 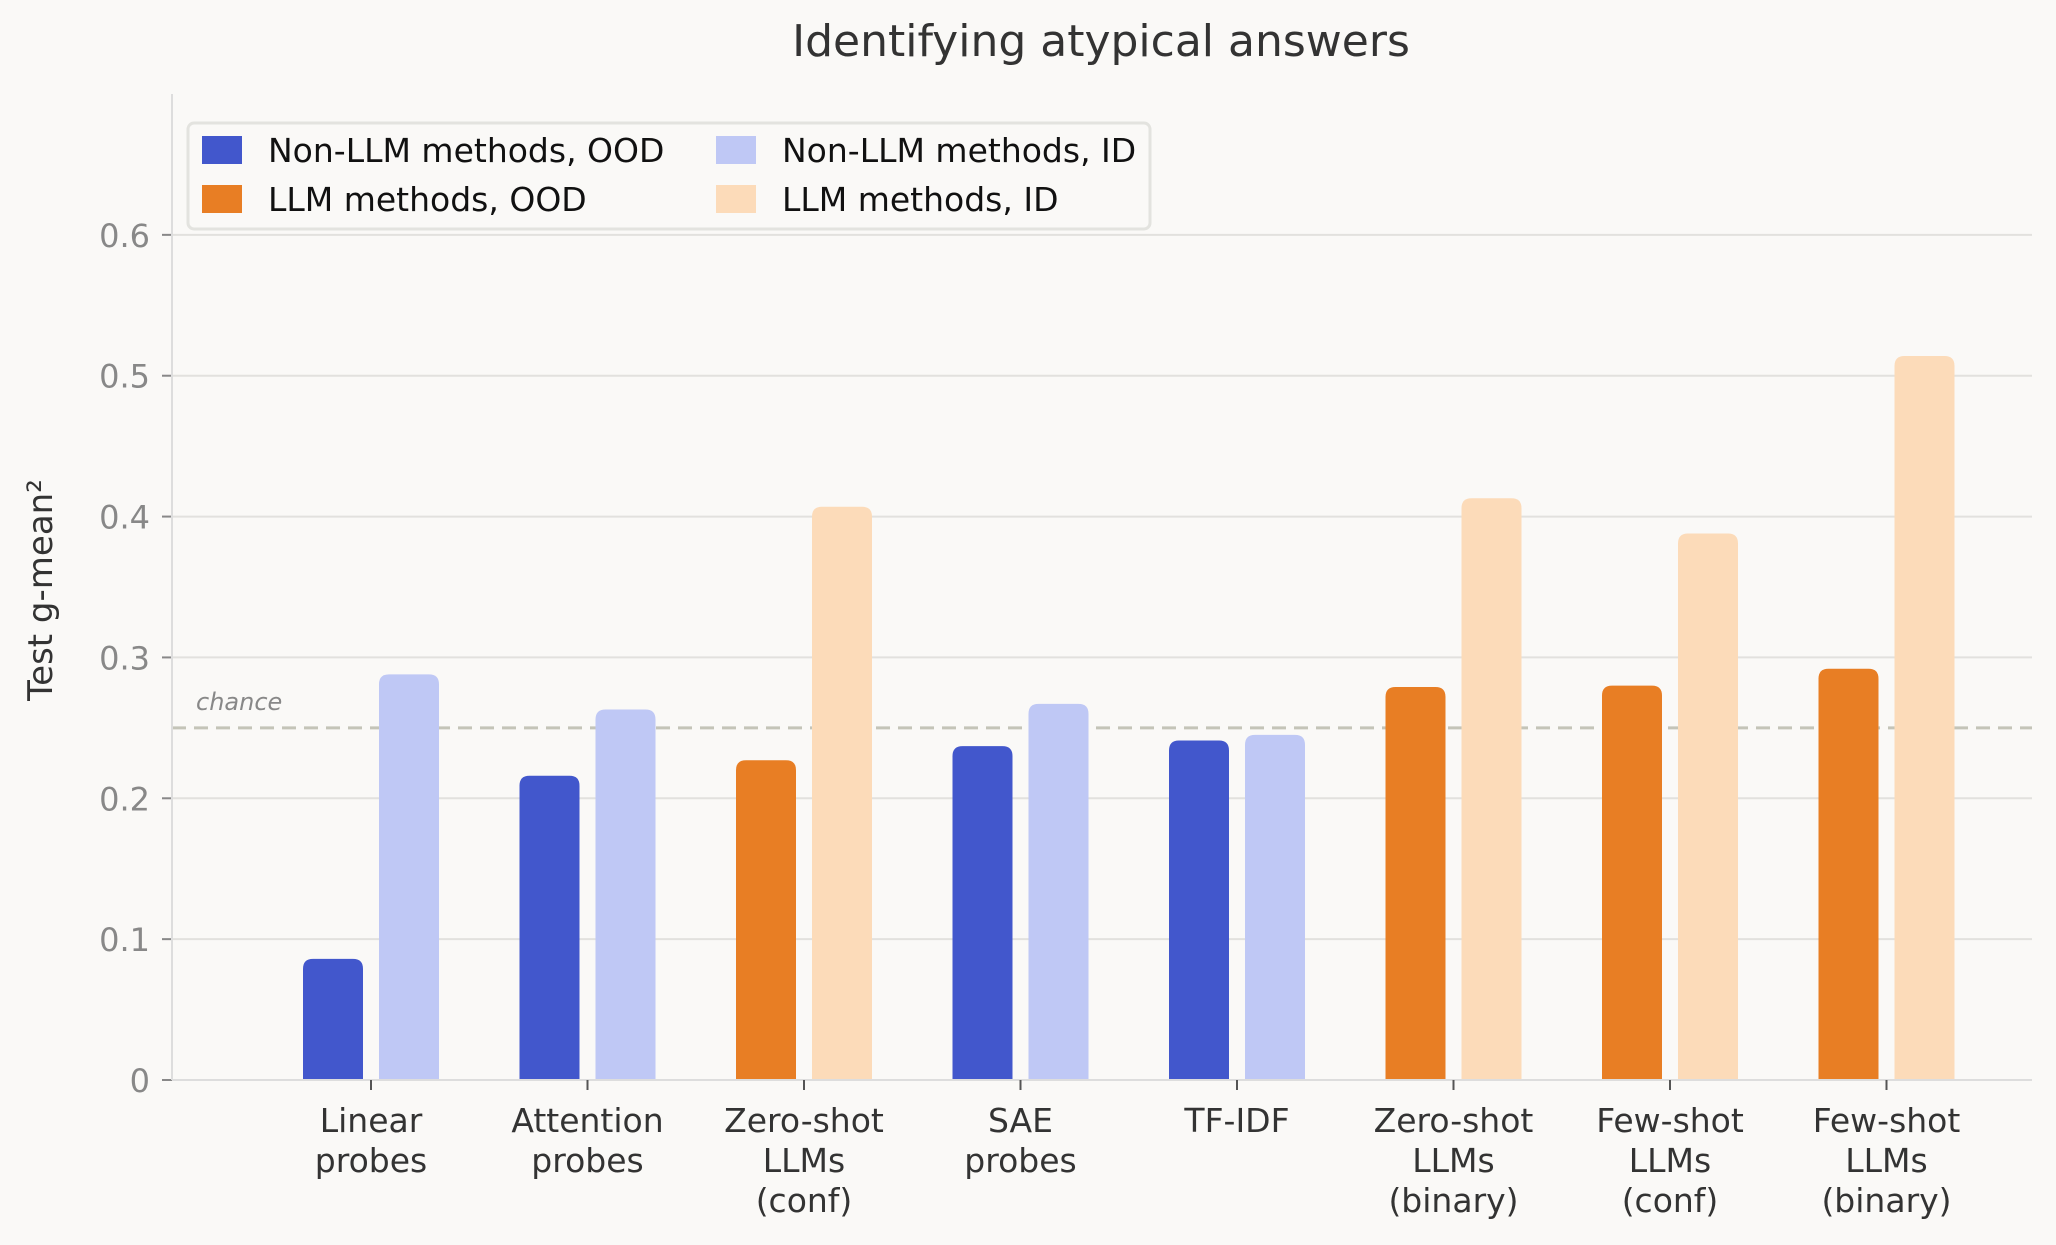 What do you see at coordinates (1236, 1120) in the screenshot?
I see `x-tick-label: TF-IDF` at bounding box center [1236, 1120].